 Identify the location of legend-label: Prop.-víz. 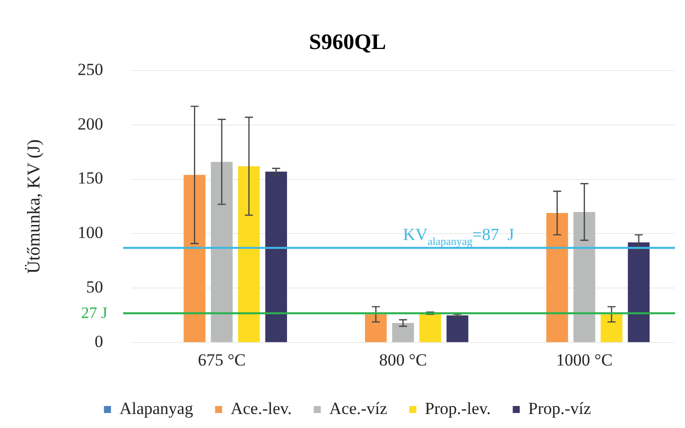
(560, 408).